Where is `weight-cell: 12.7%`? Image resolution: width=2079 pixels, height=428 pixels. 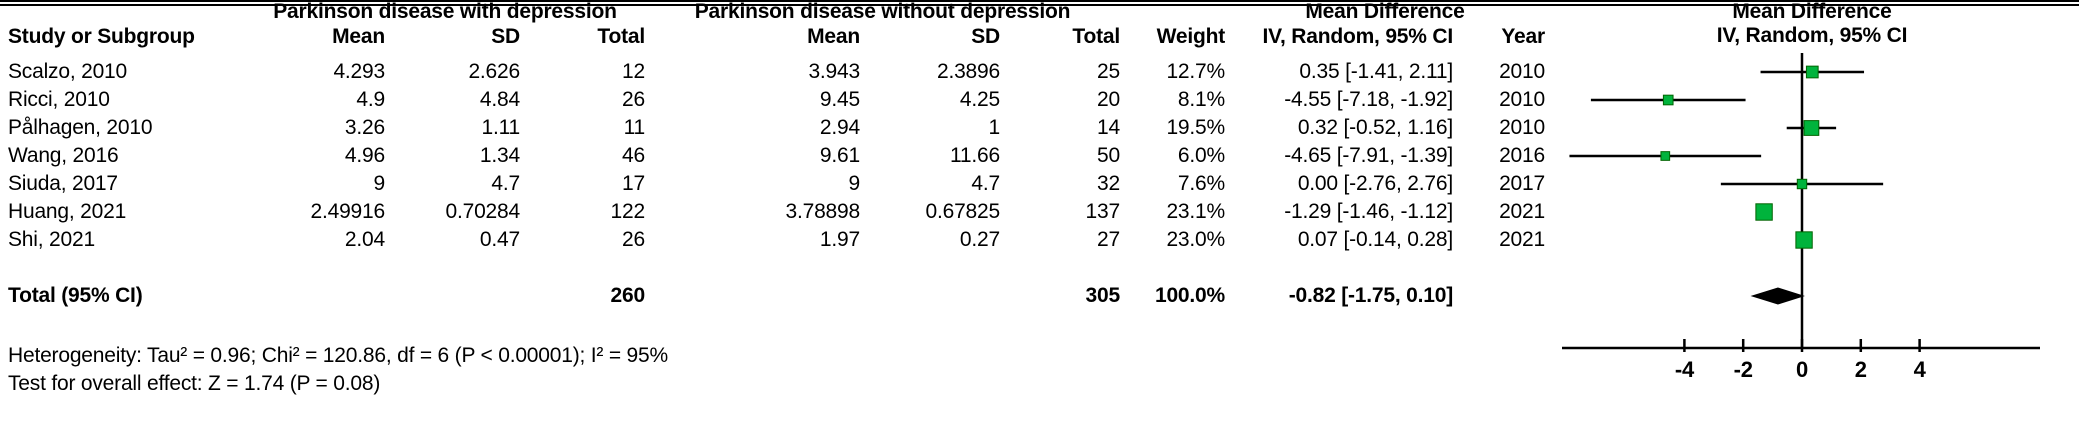
weight-cell: 12.7% is located at coordinates (1195, 71).